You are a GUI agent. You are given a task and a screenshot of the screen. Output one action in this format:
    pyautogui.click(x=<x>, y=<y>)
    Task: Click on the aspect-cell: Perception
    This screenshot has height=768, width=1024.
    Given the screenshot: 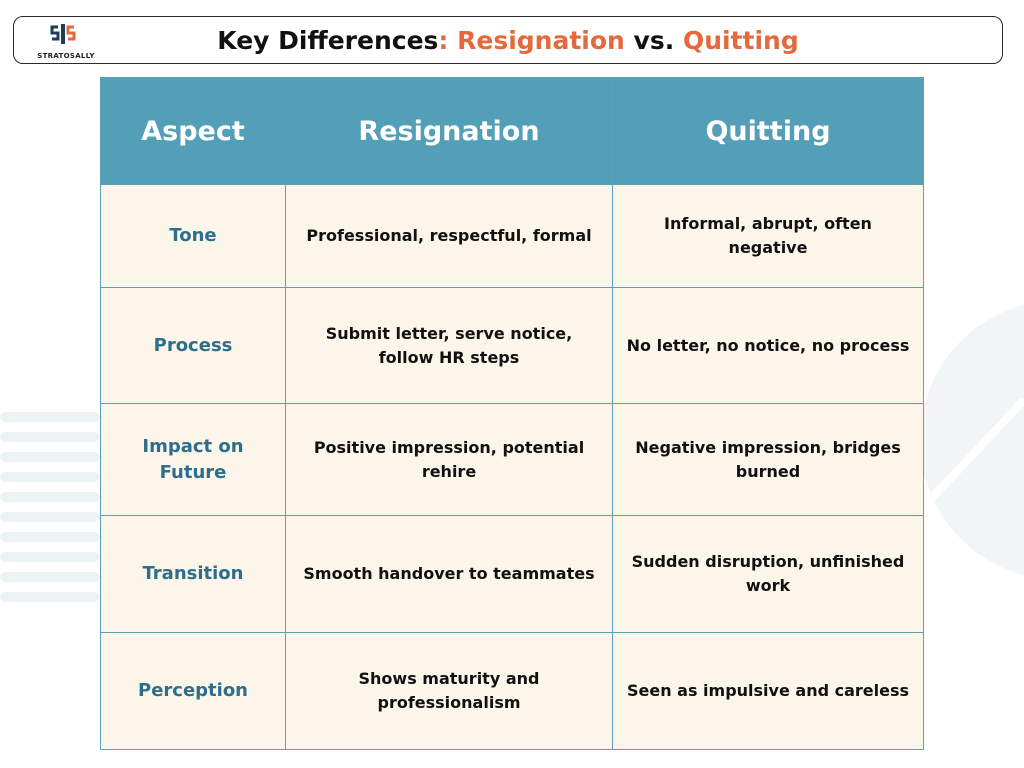 What is the action you would take?
    pyautogui.click(x=193, y=691)
    